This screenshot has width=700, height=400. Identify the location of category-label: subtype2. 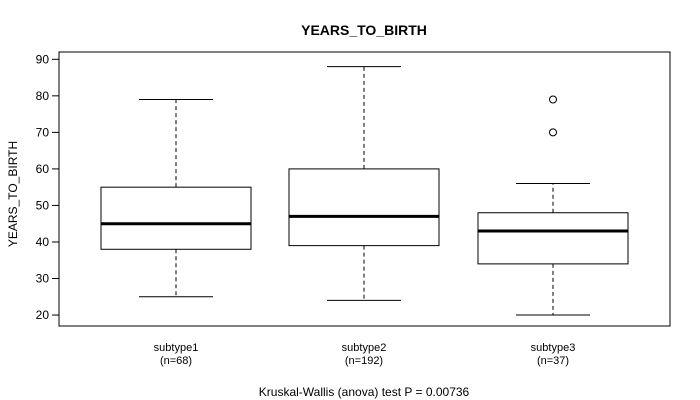
(364, 348).